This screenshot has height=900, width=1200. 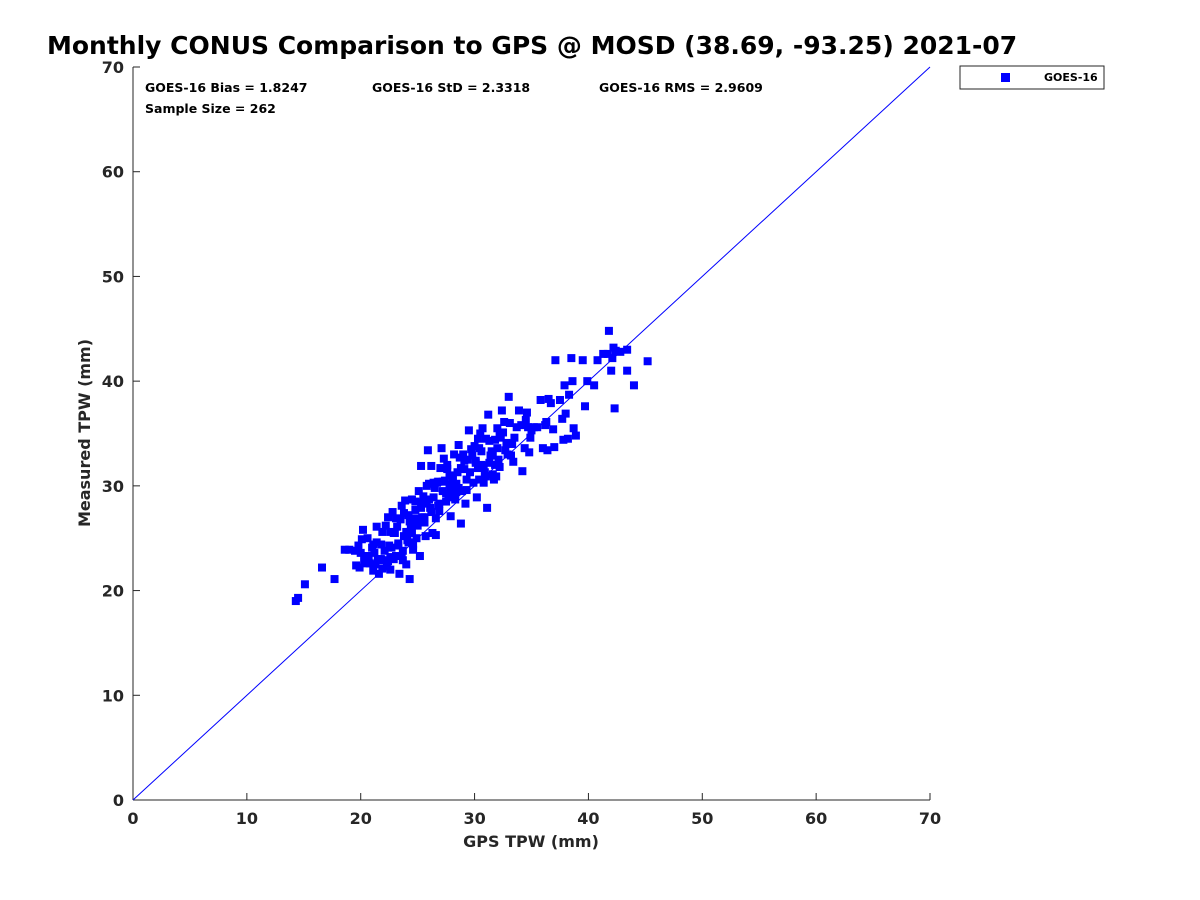 I want to click on legend-square-marker, so click(x=1005, y=77).